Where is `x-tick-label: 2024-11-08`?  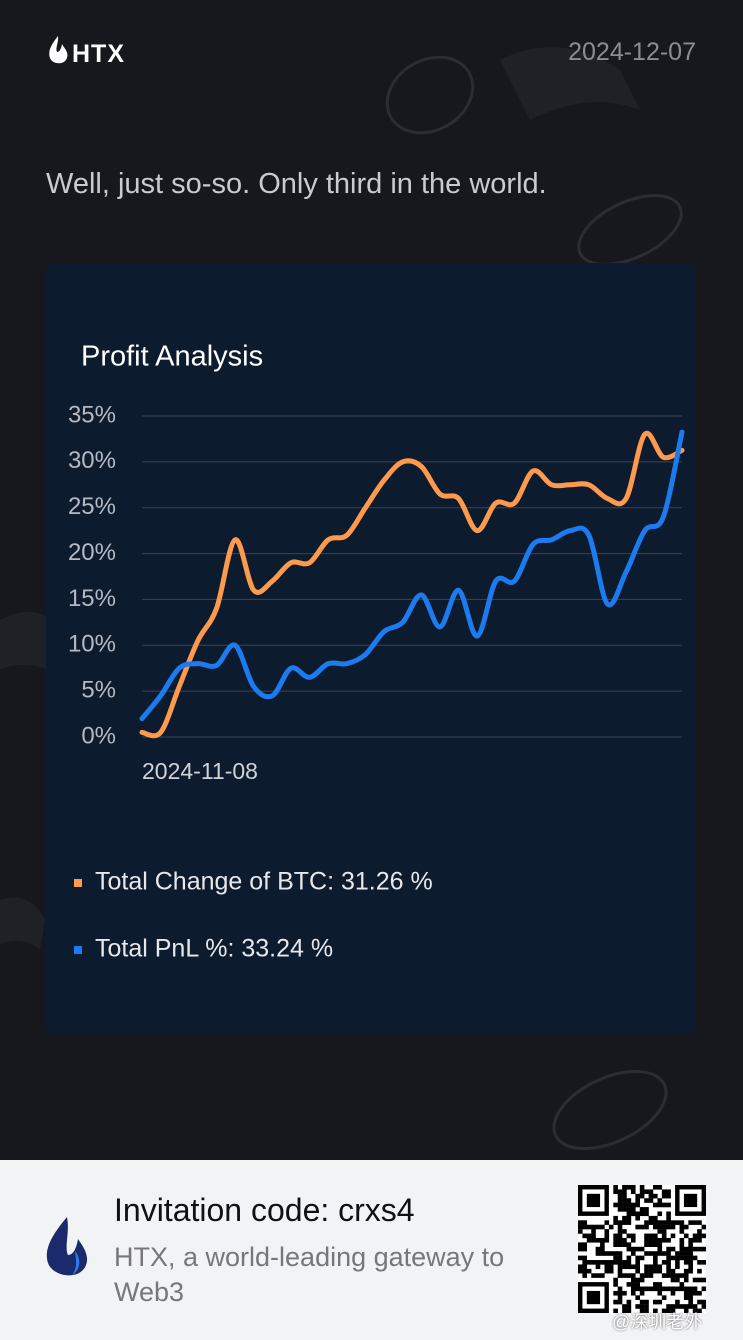
x-tick-label: 2024-11-08 is located at coordinates (200, 771).